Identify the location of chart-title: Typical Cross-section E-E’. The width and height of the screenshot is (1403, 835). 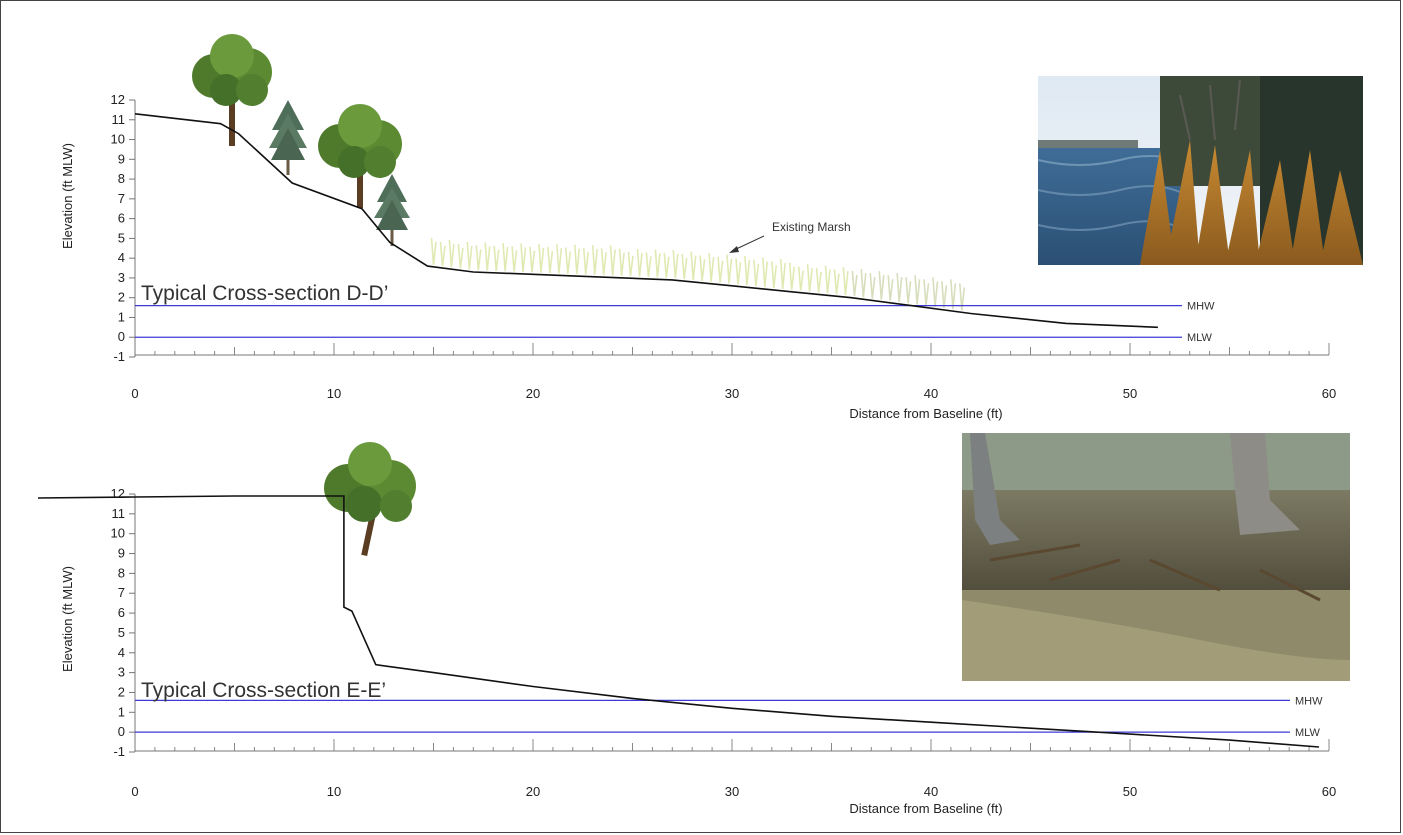
(263, 690).